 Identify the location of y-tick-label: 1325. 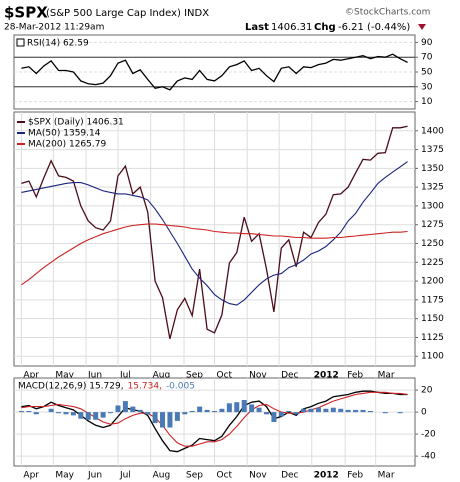
(432, 188).